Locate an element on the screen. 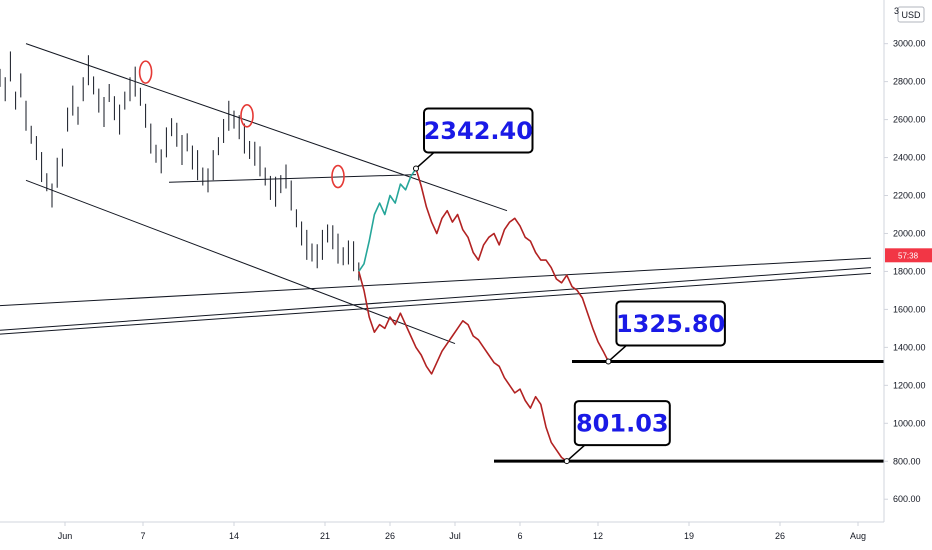 Image resolution: width=932 pixels, height=550 pixels. projection-series is located at coordinates (484, 315).